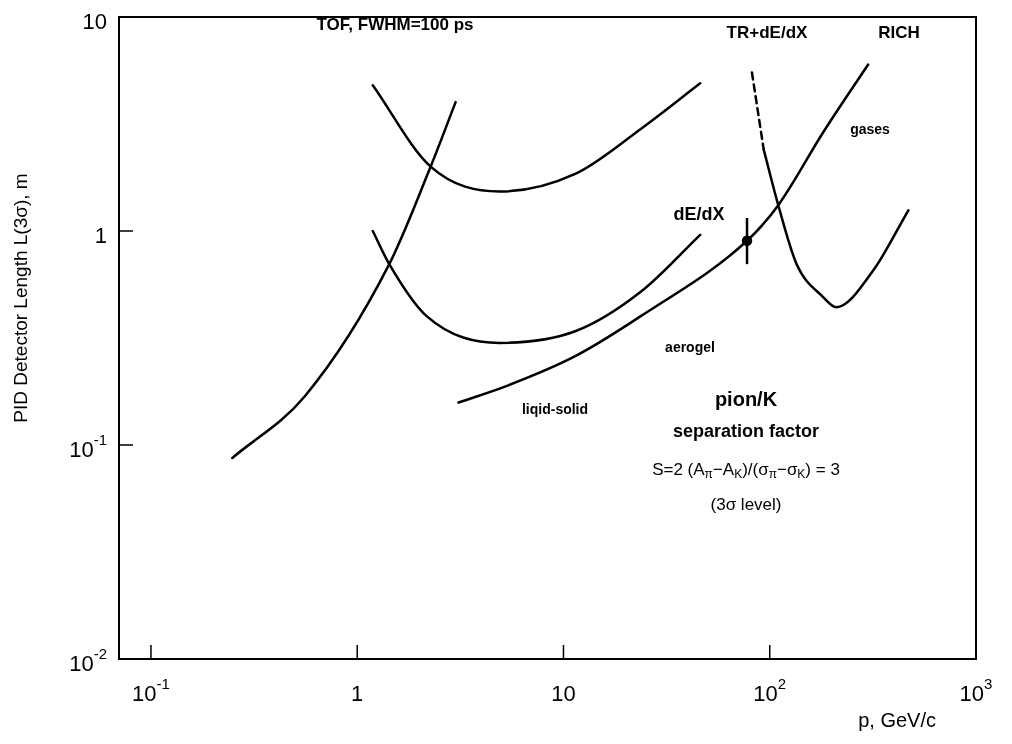 This screenshot has height=744, width=1012. I want to click on annotation: separation factor, so click(746, 430).